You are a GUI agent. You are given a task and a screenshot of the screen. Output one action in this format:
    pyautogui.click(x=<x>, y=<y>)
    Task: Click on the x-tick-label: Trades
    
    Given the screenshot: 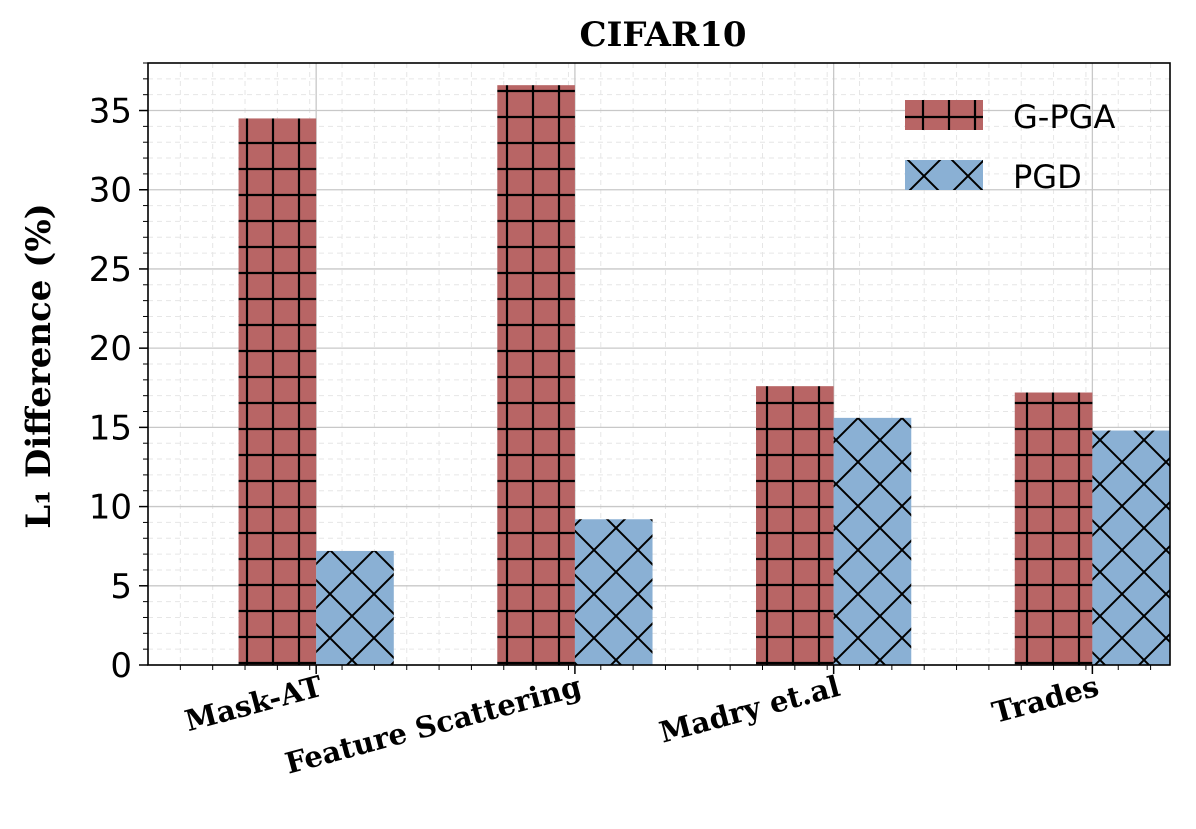 What is the action you would take?
    pyautogui.click(x=1045, y=699)
    